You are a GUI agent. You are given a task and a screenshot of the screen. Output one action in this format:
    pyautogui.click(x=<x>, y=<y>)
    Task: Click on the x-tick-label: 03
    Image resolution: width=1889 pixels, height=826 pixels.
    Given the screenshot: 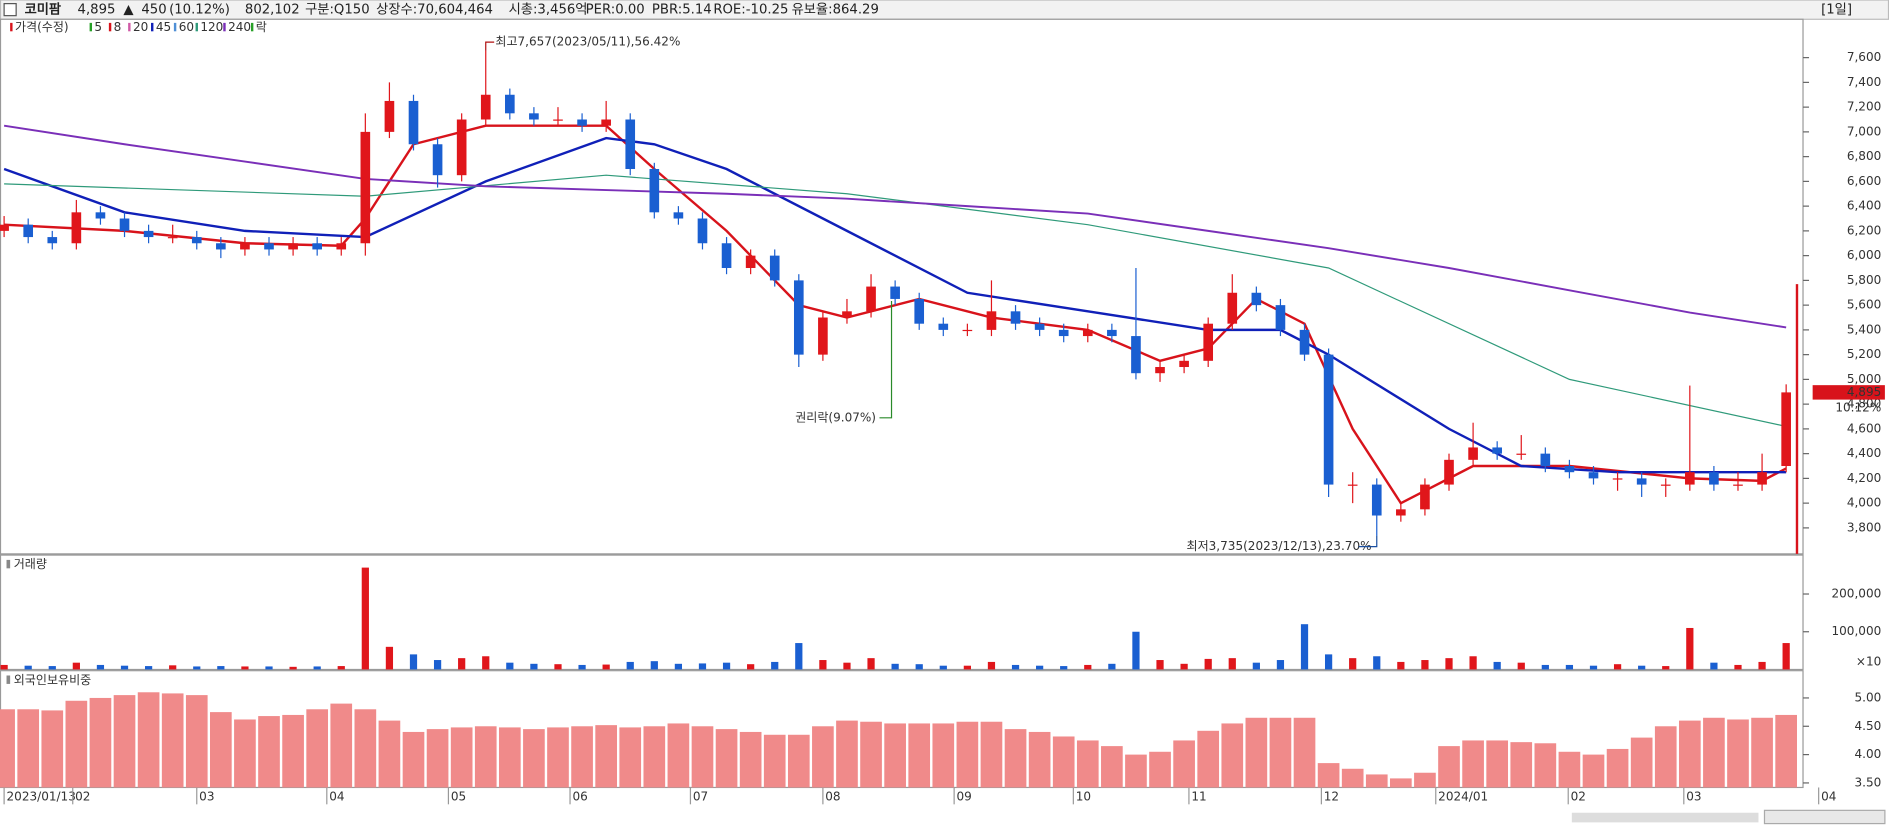 What is the action you would take?
    pyautogui.click(x=1693, y=797)
    